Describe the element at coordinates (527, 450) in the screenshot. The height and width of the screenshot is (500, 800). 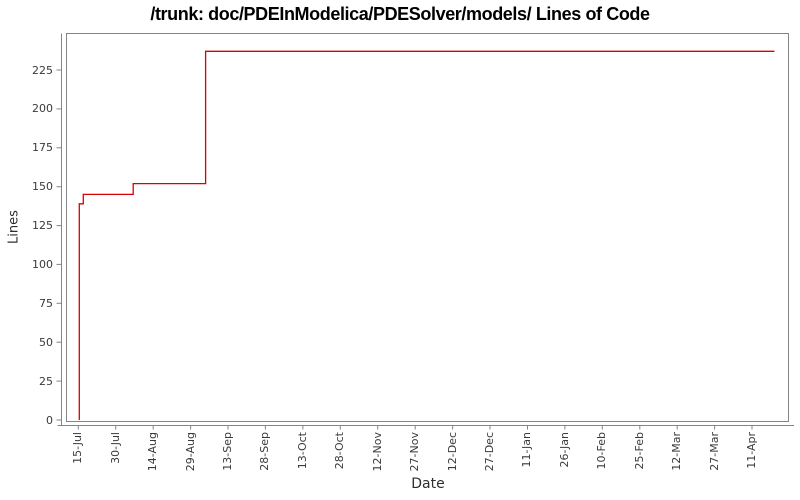
I see `x-tick-label: 11-Jan` at that location.